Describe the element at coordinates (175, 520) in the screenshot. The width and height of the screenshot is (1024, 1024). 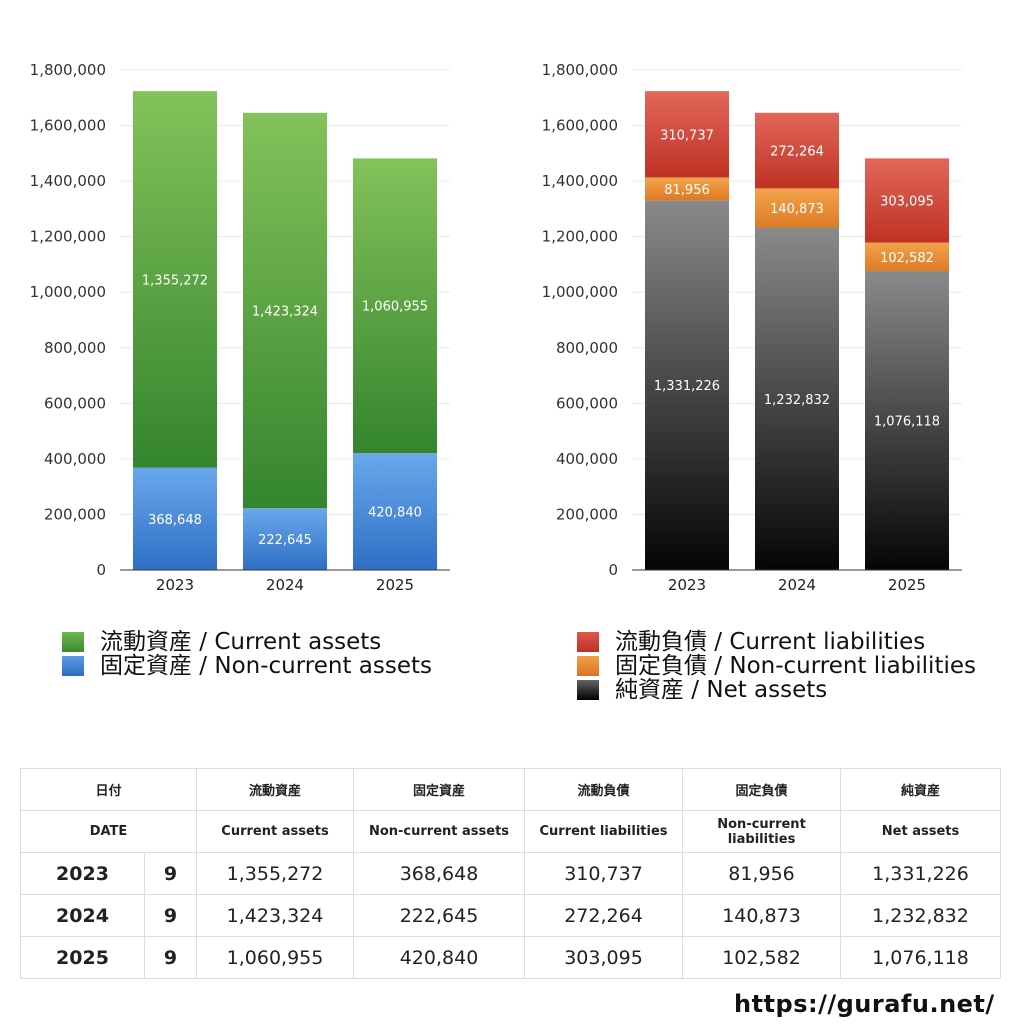
I see `data-label: 368,648` at that location.